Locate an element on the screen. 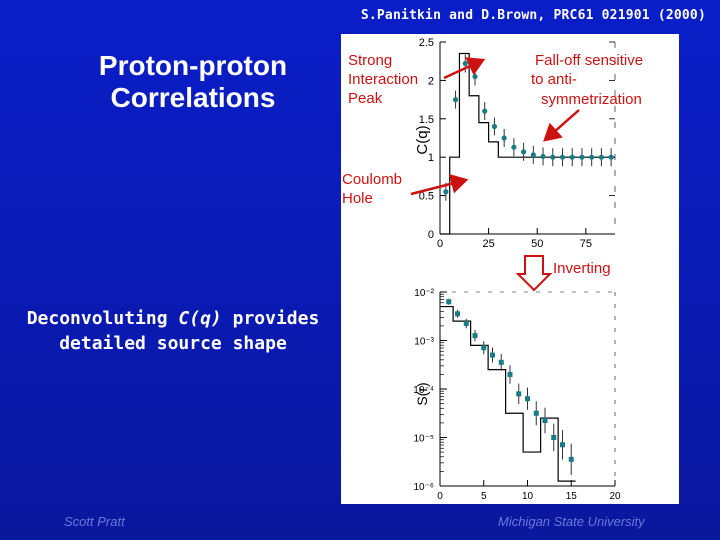  cq-y-tick-label: 1 is located at coordinates (431, 158).